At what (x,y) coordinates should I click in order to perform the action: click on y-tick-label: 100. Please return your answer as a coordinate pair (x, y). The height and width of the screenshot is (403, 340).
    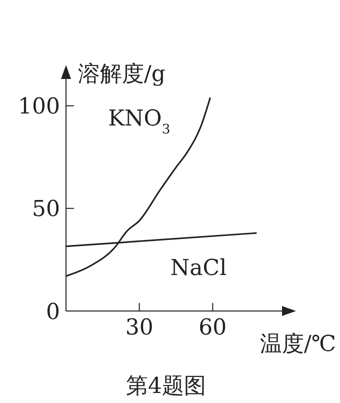
    Looking at the image, I should click on (39, 107).